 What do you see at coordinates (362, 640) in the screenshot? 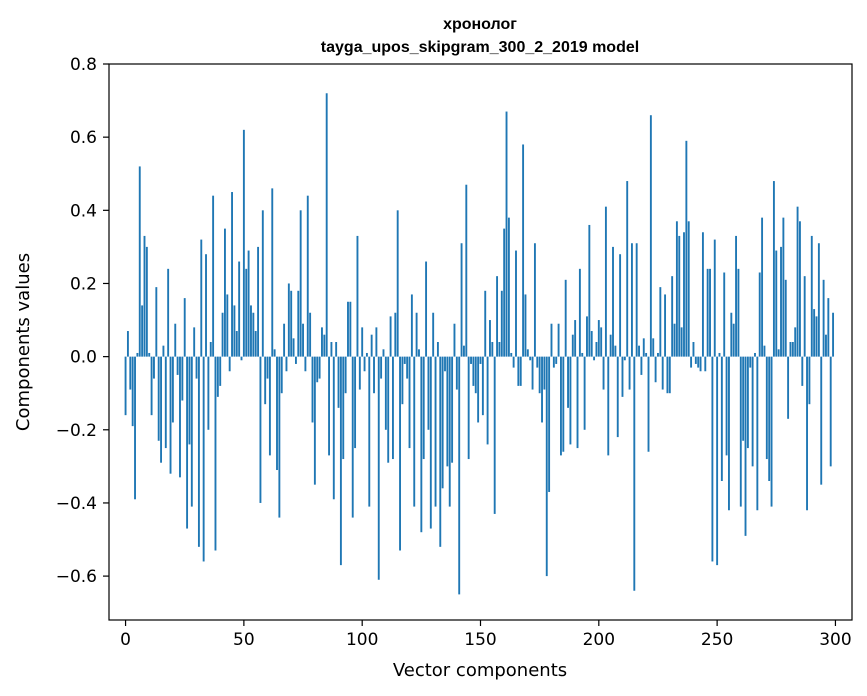
I see `x-tick-label: 100` at bounding box center [362, 640].